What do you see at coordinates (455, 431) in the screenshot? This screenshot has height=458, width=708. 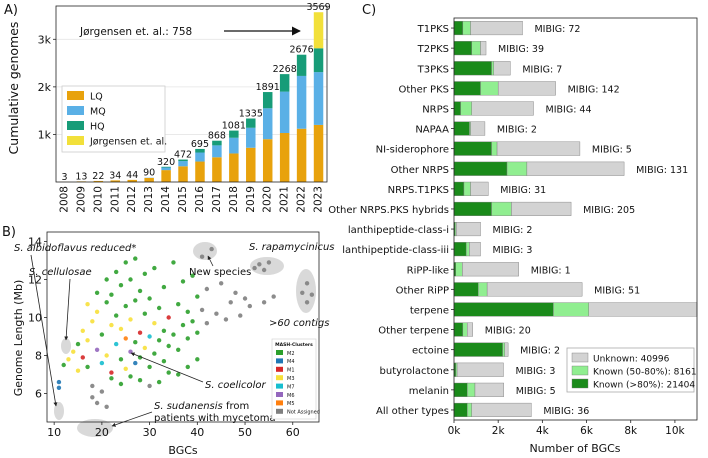 I see `x-tick-label: 0k` at bounding box center [455, 431].